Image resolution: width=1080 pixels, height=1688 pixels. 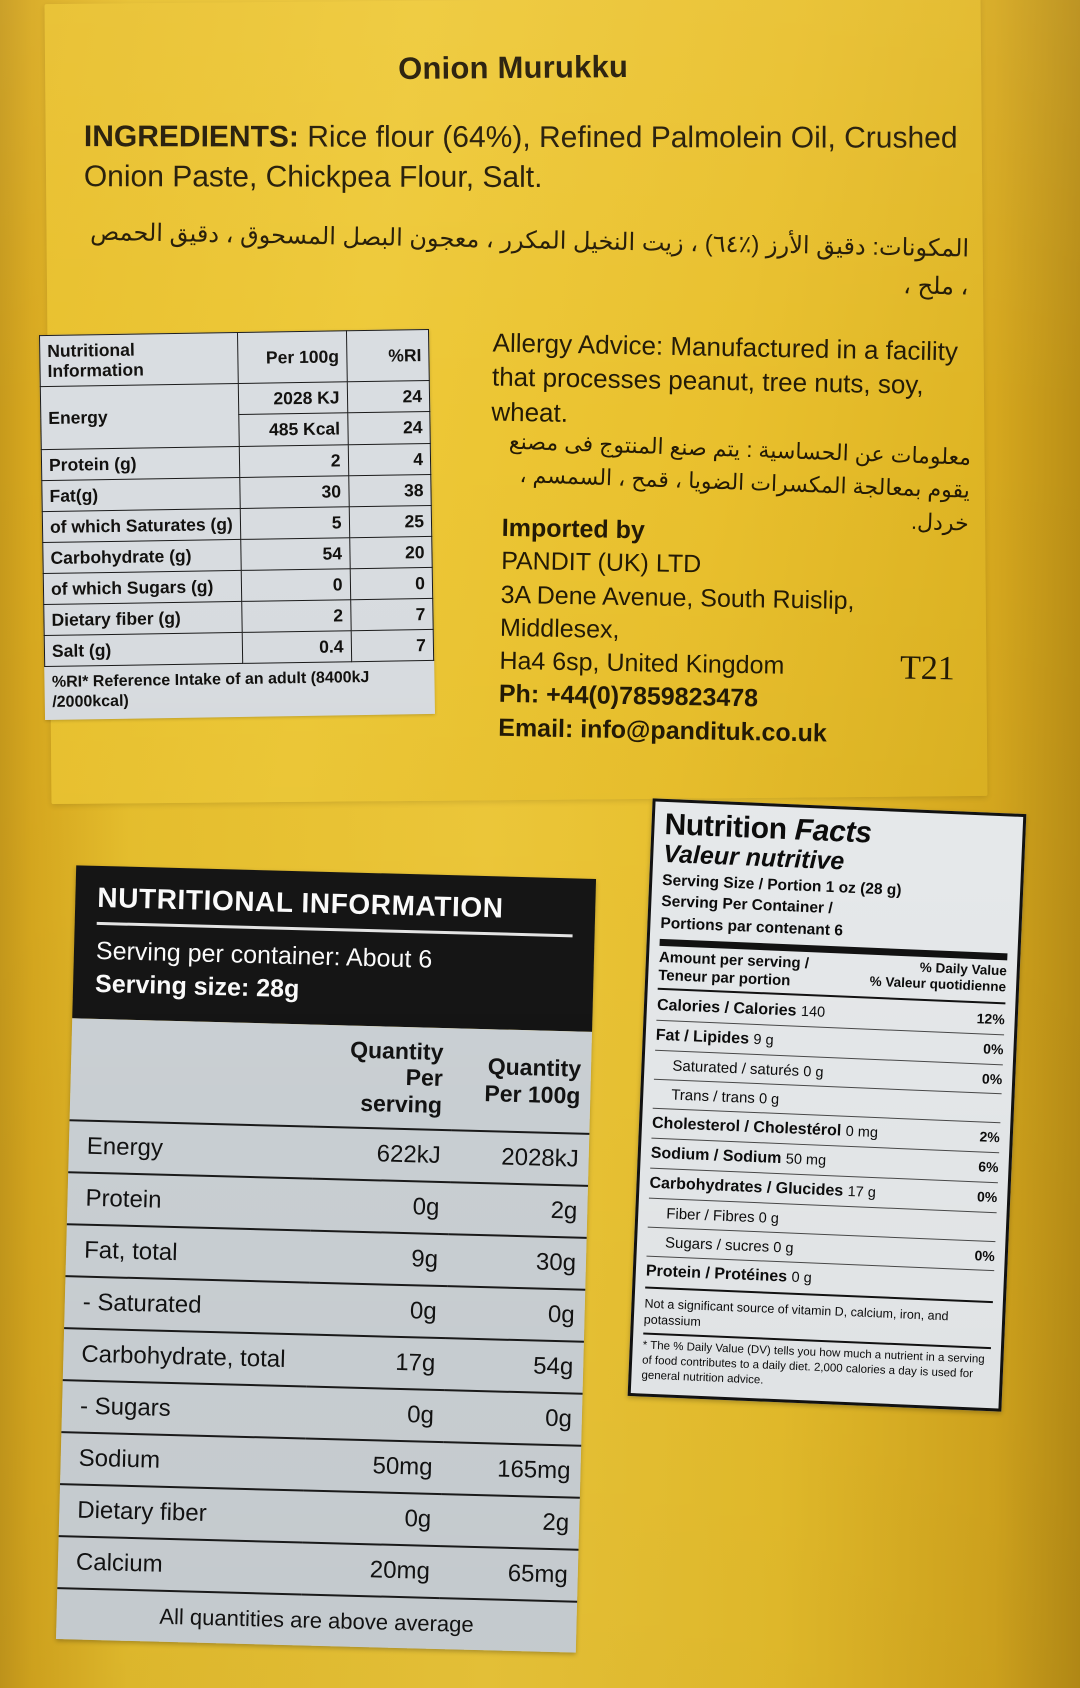 What do you see at coordinates (143, 649) in the screenshot?
I see `uk-row-label: Salt (g)` at bounding box center [143, 649].